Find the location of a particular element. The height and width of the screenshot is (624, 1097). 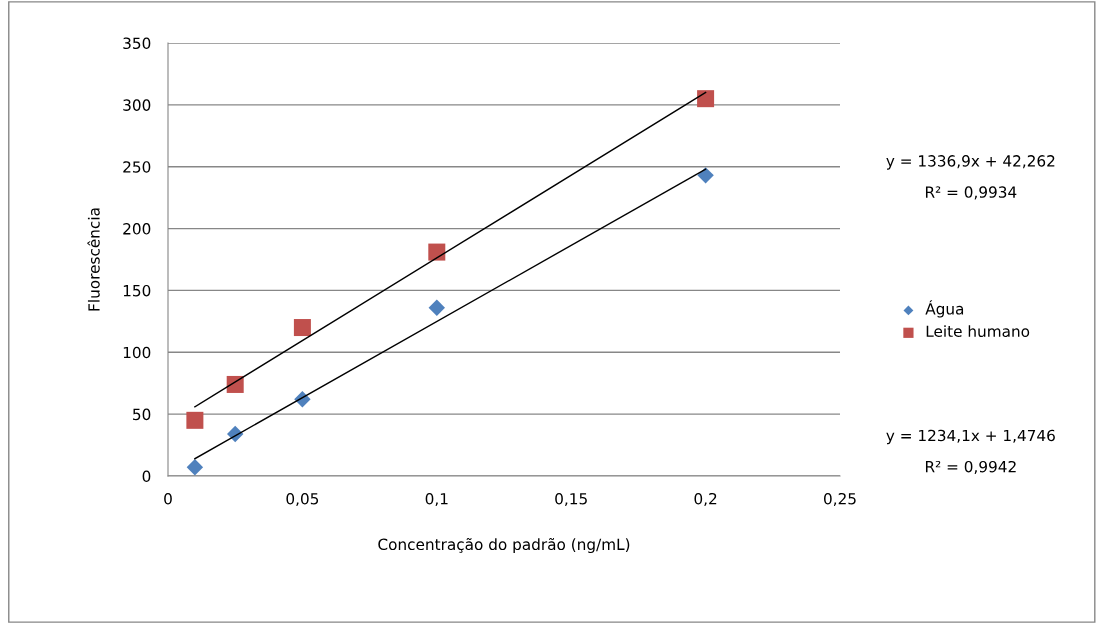

x-tick-label: 0,2 is located at coordinates (705, 499).